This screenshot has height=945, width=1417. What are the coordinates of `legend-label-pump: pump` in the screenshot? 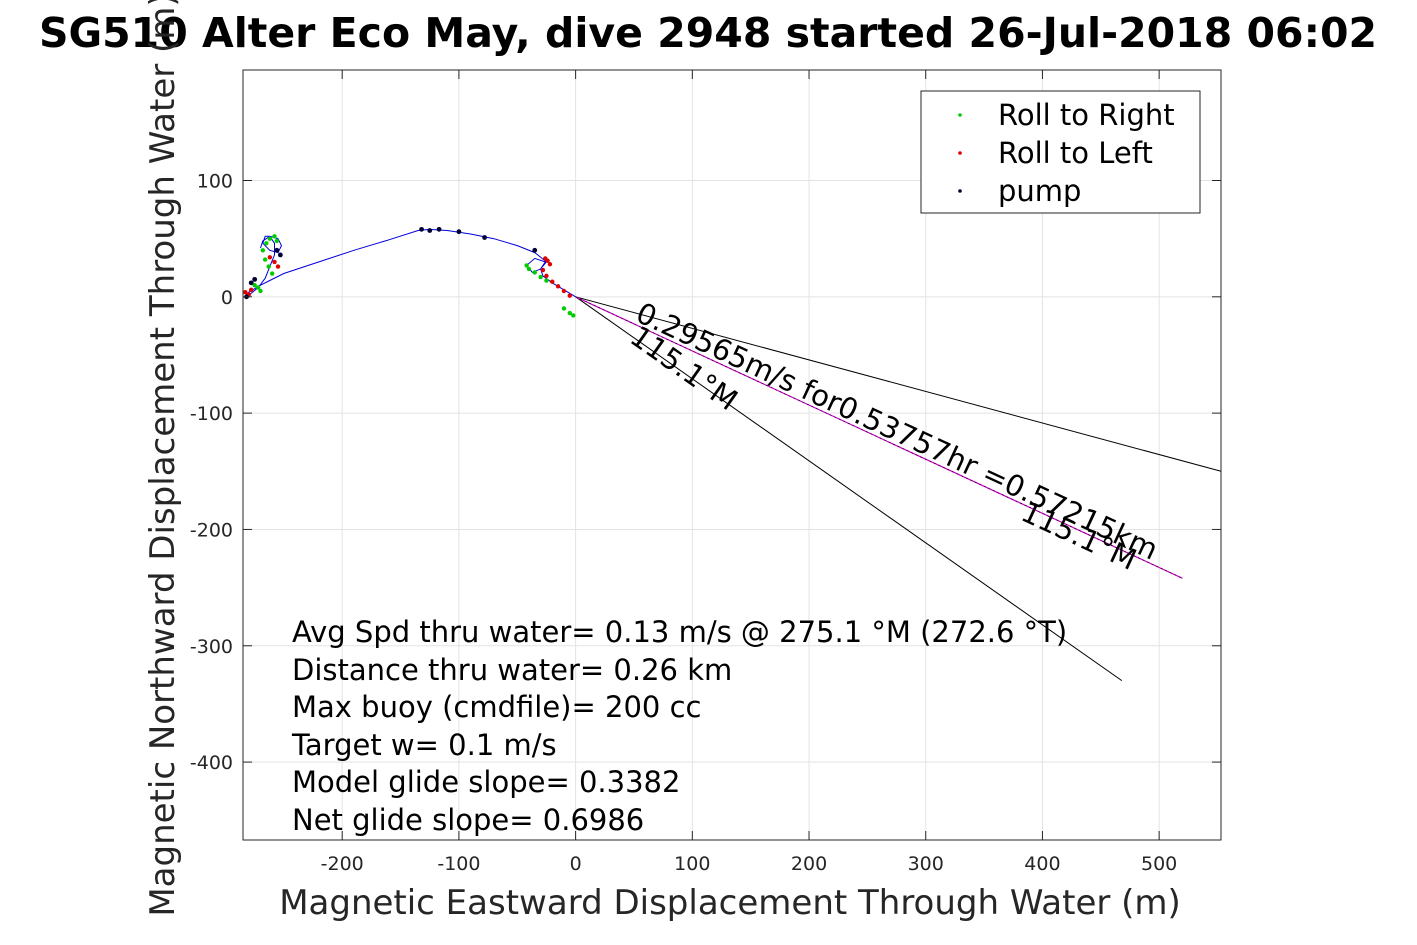 It's located at (1039, 191).